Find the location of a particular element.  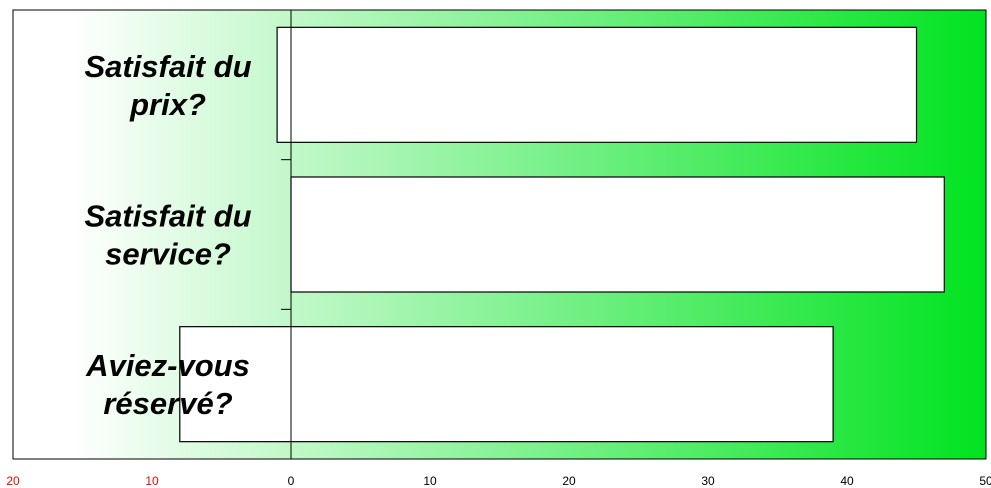

category-label-line: prix? is located at coordinates (167, 104).